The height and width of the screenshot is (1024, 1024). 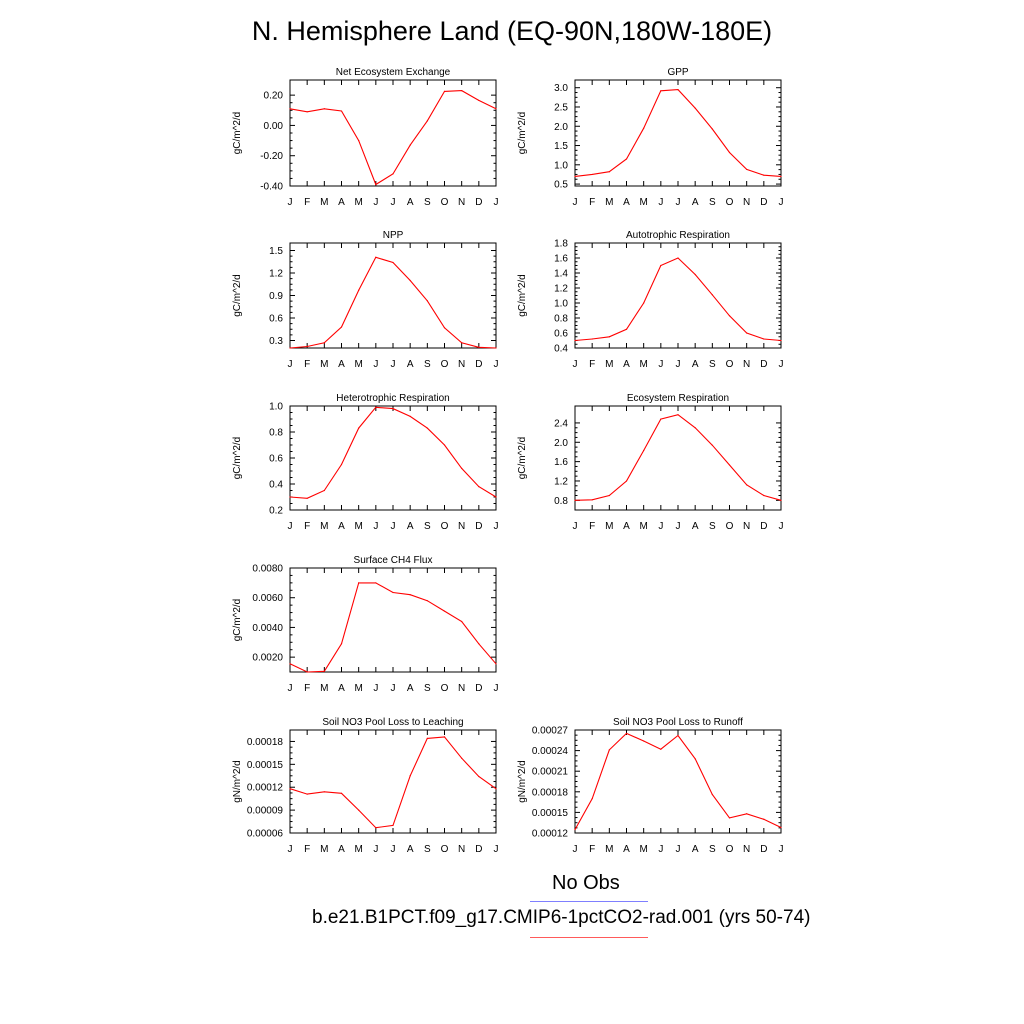 What do you see at coordinates (276, 274) in the screenshot?
I see `y-tick-label: 1.2` at bounding box center [276, 274].